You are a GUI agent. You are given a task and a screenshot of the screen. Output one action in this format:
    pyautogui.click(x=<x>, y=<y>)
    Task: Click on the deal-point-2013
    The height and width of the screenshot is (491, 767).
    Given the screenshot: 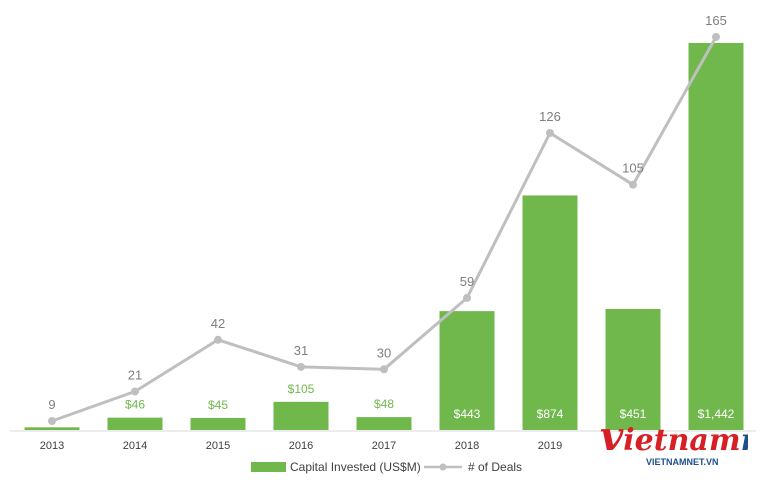 What is the action you would take?
    pyautogui.click(x=52, y=421)
    